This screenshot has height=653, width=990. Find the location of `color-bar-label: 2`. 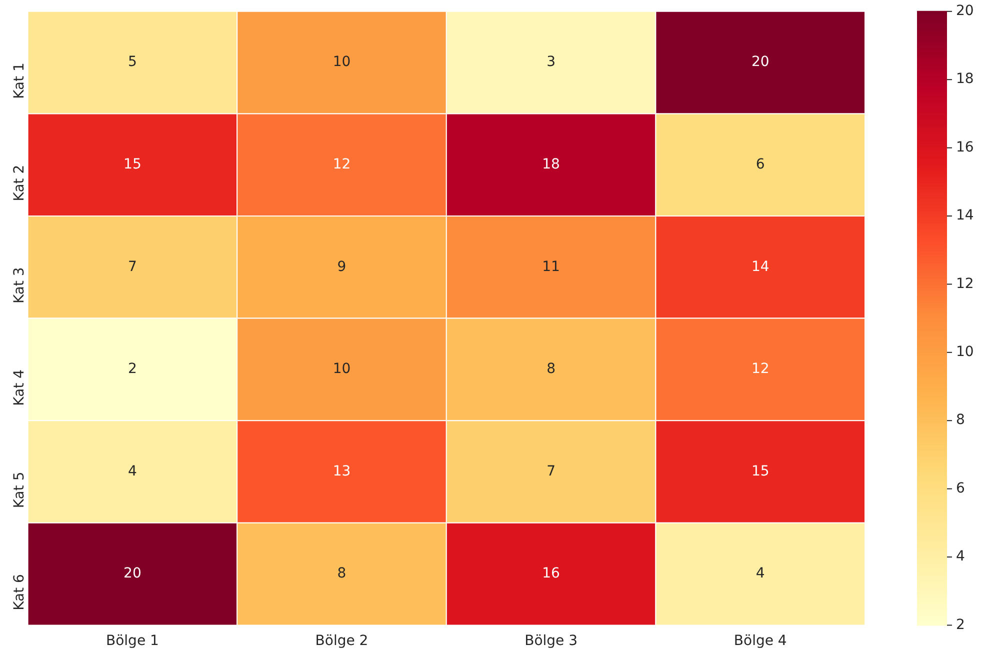

color-bar-label: 2 is located at coordinates (960, 624).